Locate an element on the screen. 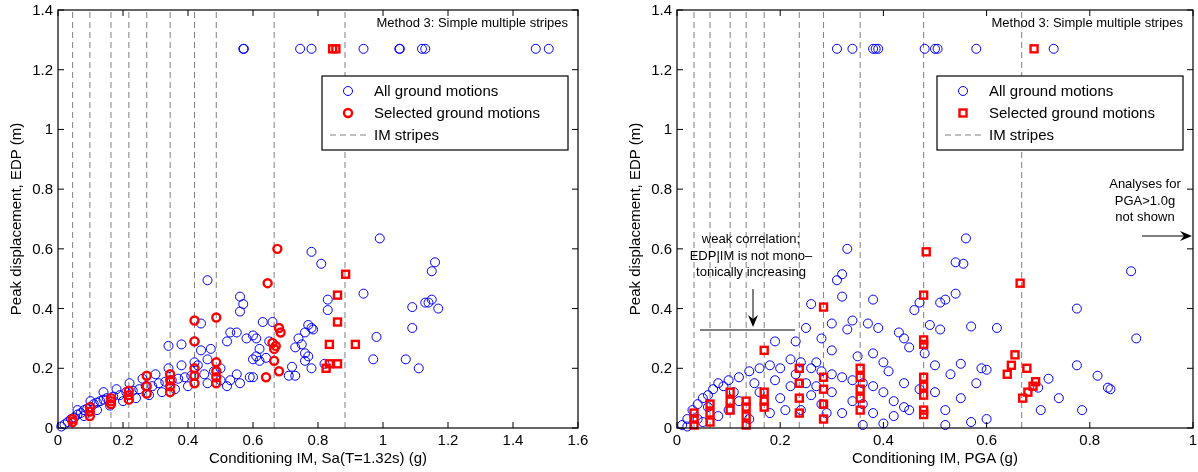  x-axis-title: Conditioning IM, PGA (g) is located at coordinates (935, 457).